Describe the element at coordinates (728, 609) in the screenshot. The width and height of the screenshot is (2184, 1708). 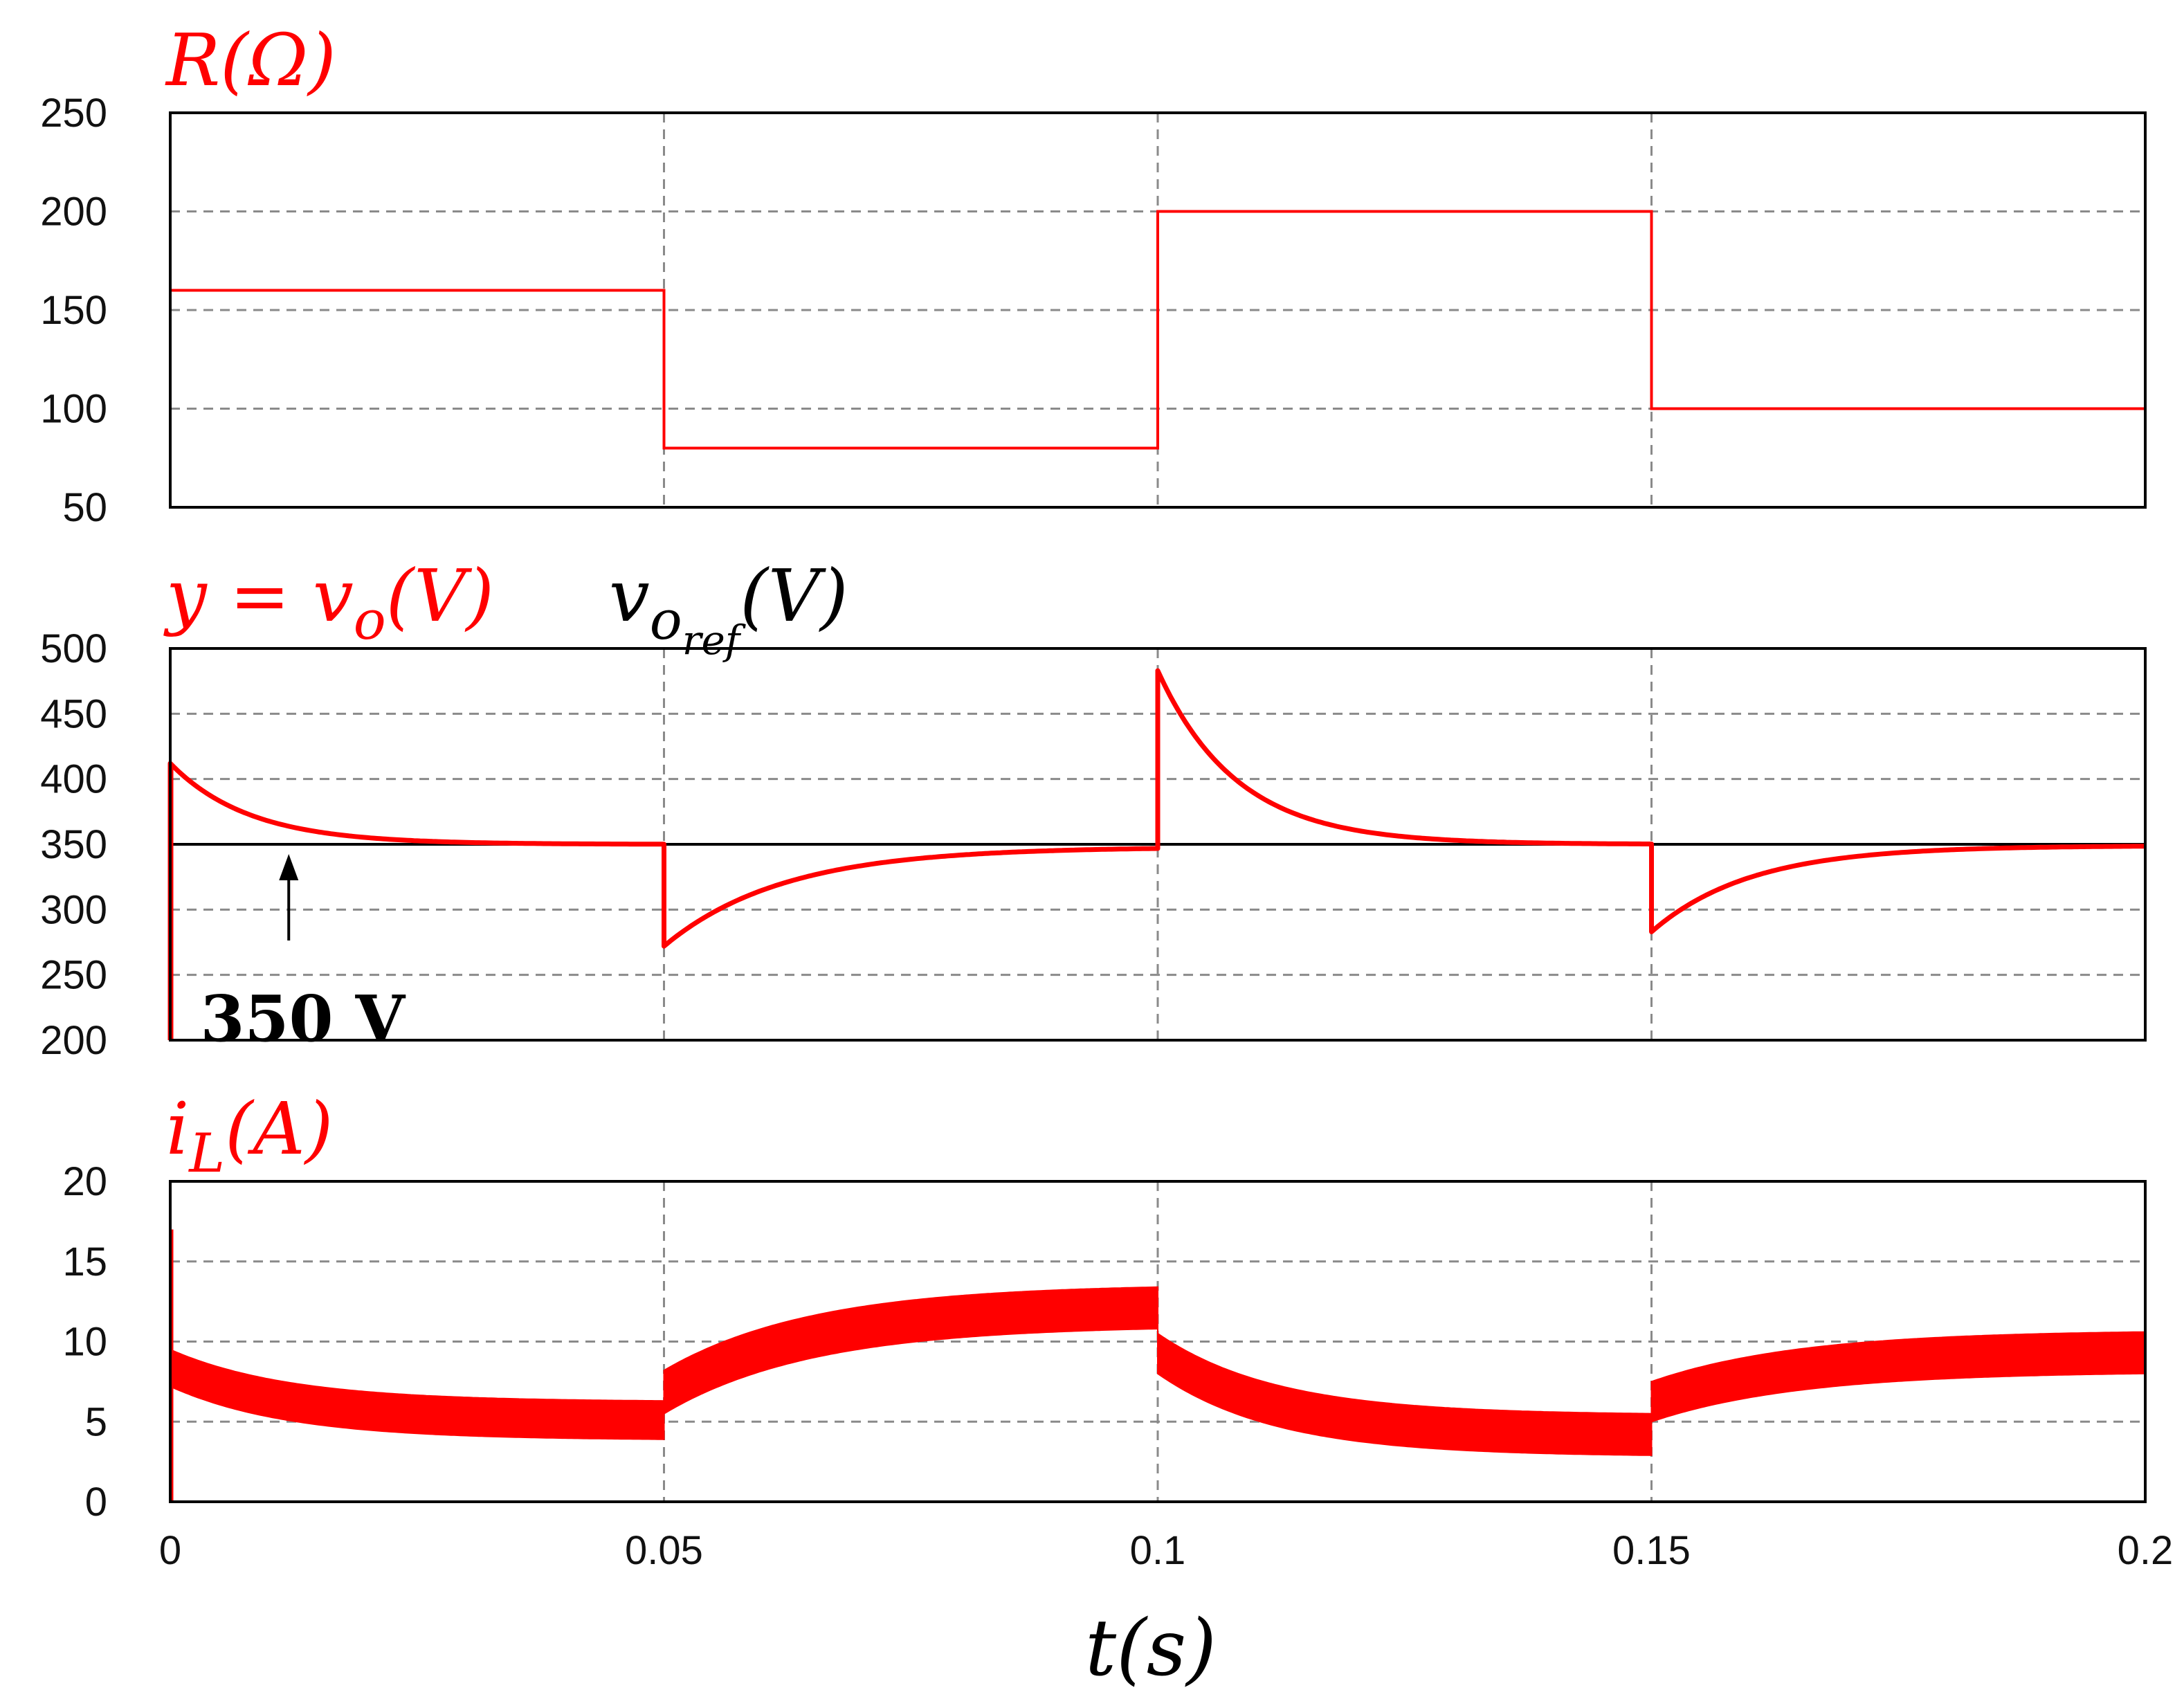
I see `reference-label: voref(V)` at that location.